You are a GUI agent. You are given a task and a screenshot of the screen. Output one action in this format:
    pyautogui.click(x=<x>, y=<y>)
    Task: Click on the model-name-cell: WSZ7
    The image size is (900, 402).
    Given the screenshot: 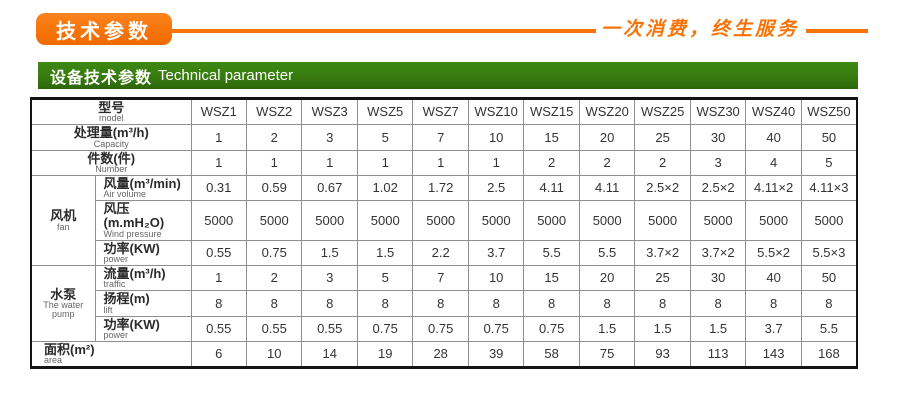 What is the action you would take?
    pyautogui.click(x=440, y=111)
    